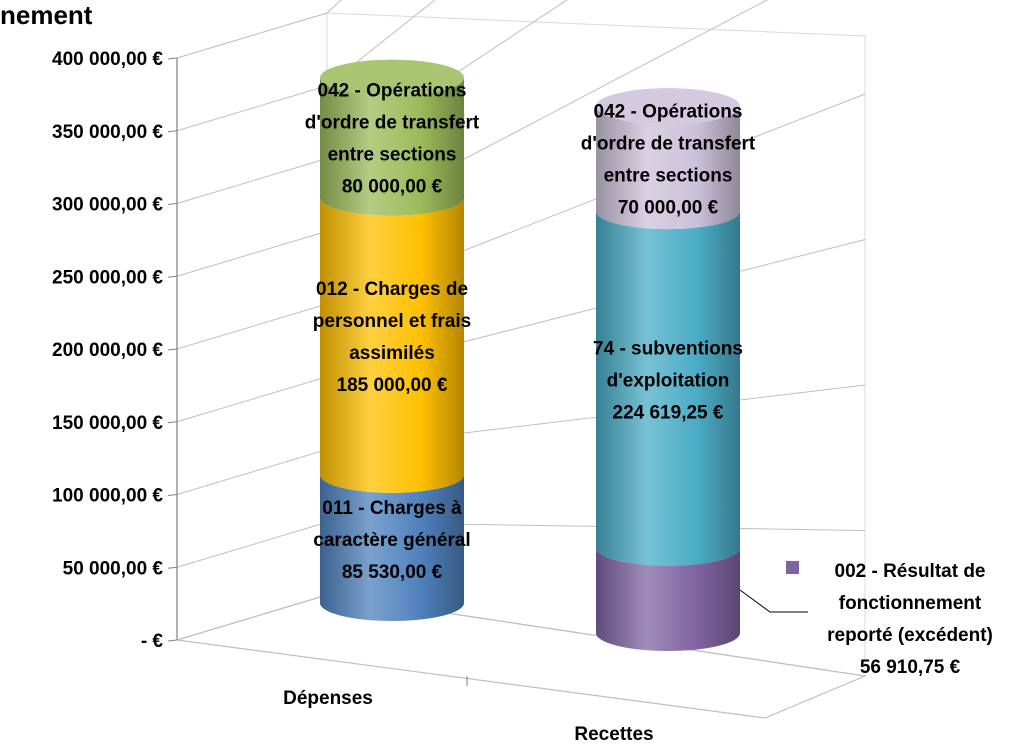 The image size is (1013, 744). I want to click on chart-title: nement, so click(46, 15).